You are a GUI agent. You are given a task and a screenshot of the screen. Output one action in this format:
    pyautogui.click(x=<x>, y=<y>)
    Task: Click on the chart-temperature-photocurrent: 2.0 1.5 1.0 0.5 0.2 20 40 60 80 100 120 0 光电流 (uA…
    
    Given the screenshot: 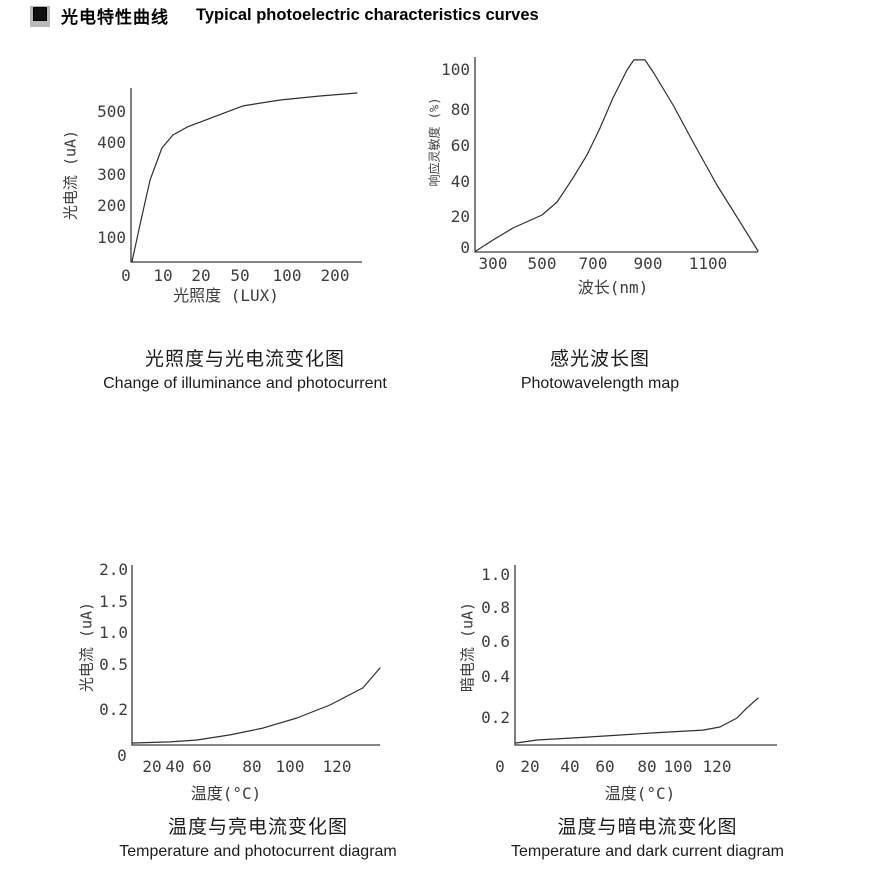 What is the action you would take?
    pyautogui.click(x=220, y=685)
    